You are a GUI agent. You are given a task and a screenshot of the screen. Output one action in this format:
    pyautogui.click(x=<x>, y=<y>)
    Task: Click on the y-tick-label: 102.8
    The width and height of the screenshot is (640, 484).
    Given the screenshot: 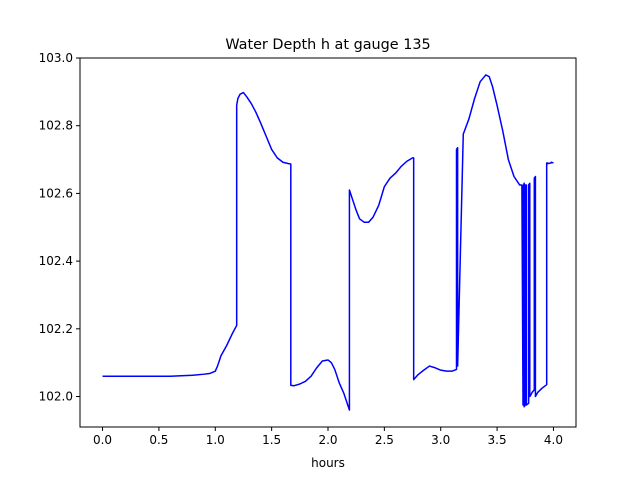 What is the action you would take?
    pyautogui.click(x=56, y=126)
    